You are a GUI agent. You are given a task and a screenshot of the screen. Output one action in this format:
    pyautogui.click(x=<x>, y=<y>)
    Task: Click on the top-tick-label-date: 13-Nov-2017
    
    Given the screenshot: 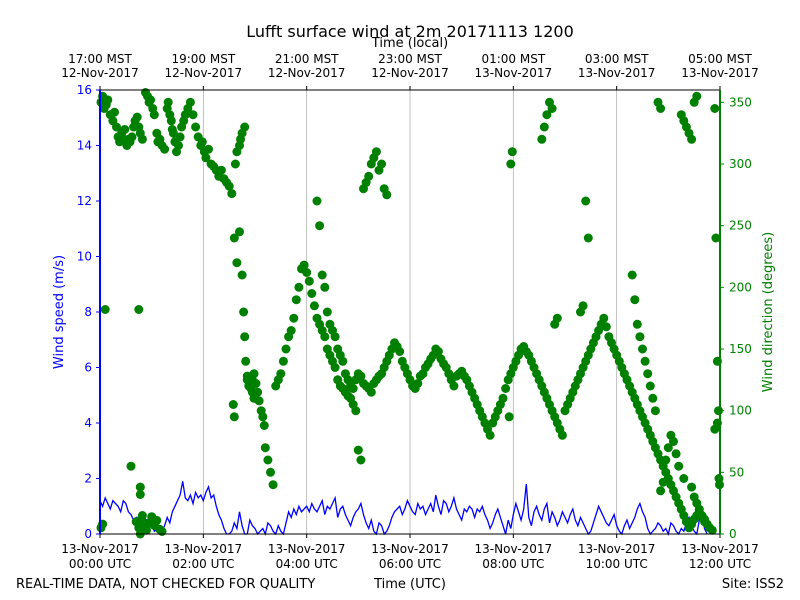 What is the action you would take?
    pyautogui.click(x=514, y=73)
    